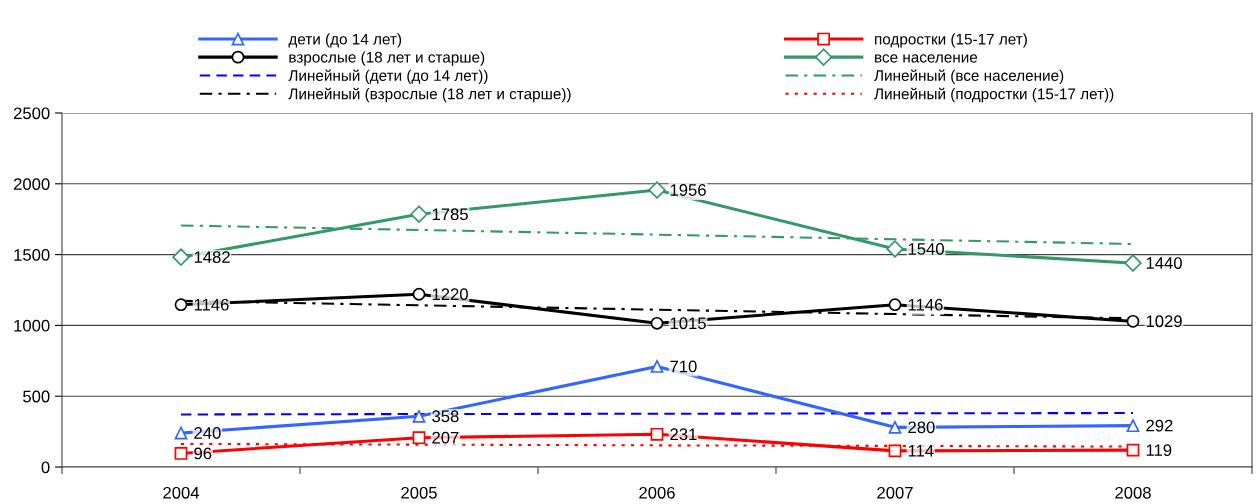 The width and height of the screenshot is (1258, 504). I want to click on y-tick-label: 2000, so click(31, 184).